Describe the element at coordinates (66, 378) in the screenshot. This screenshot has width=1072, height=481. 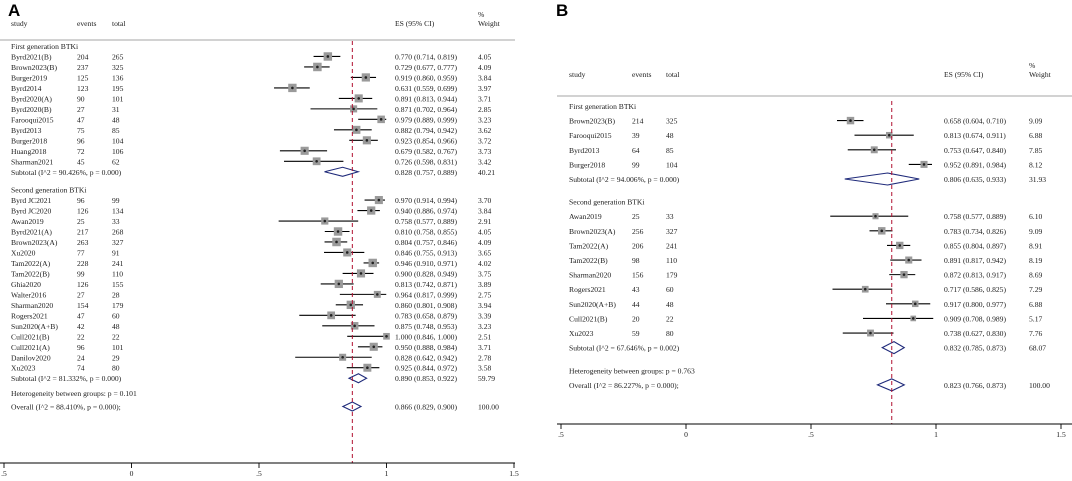
I see `subtotal-label: Subtotal (I^2 = 81.332%, p = 0.000)` at that location.